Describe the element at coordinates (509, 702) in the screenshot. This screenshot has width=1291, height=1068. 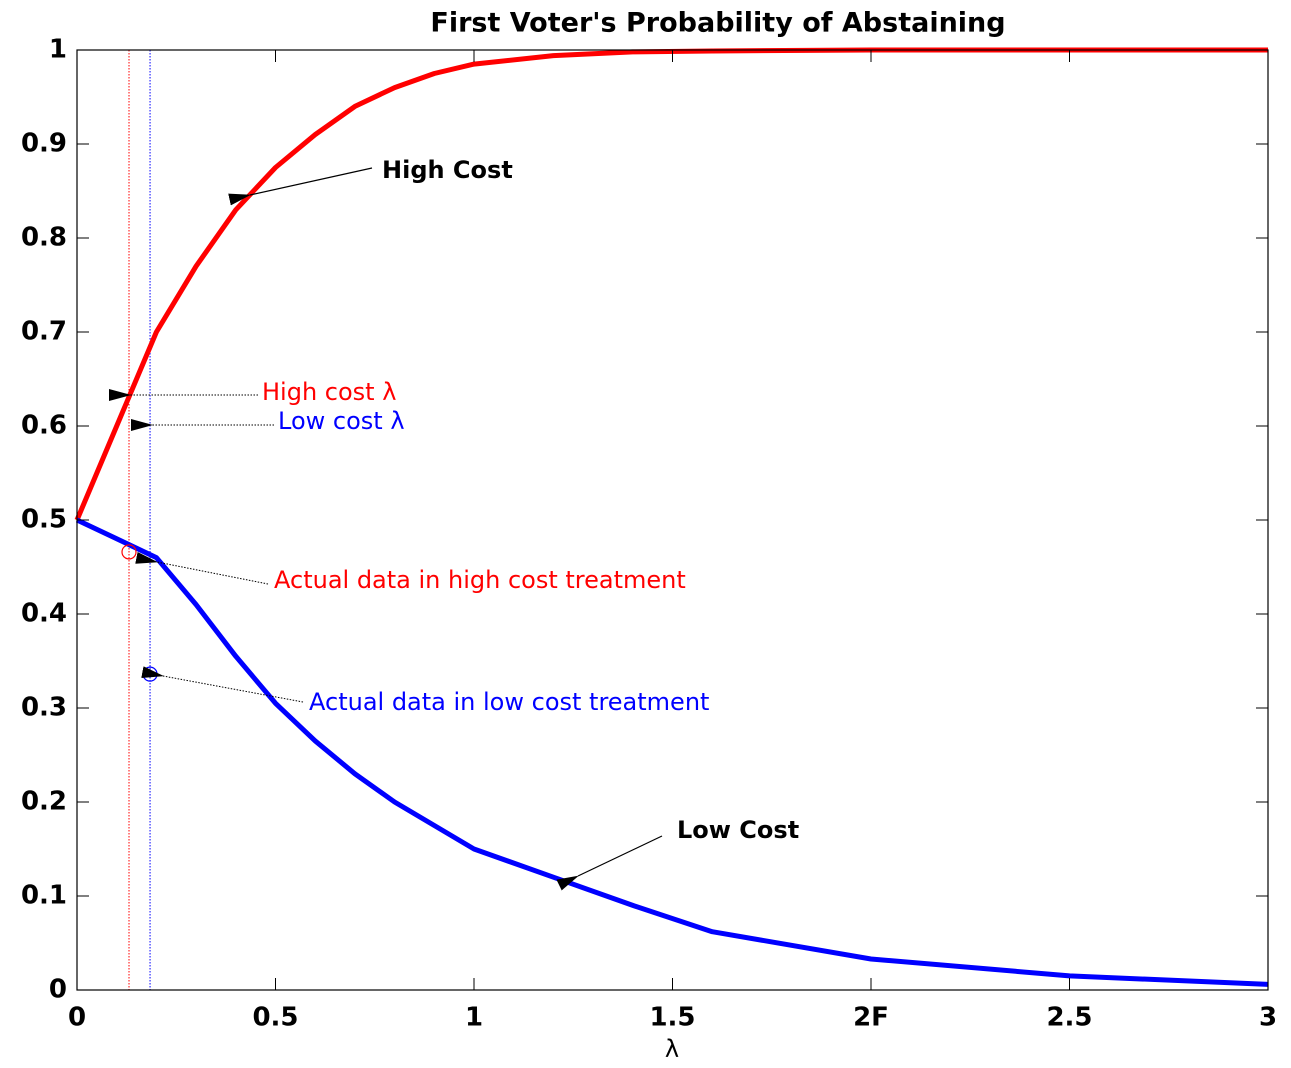
I see `point-label: Actual data in low cost treatment` at that location.